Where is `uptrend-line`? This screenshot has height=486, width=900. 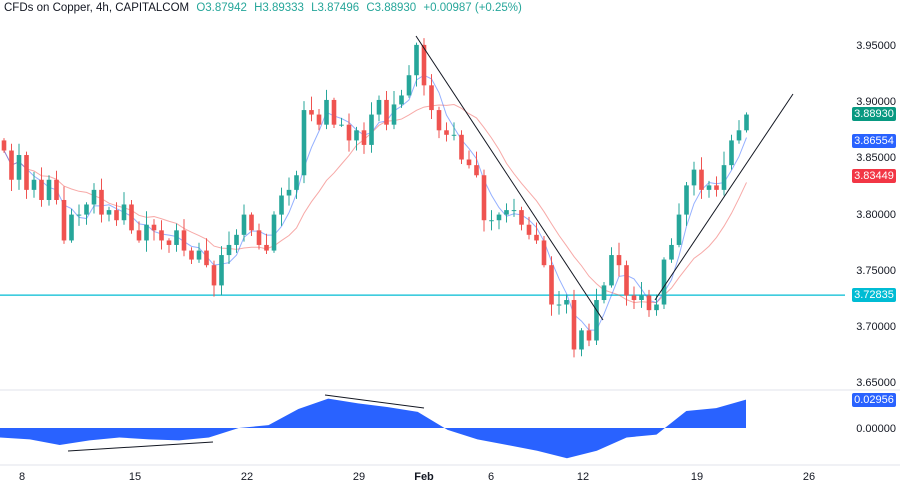 uptrend-line is located at coordinates (724, 197).